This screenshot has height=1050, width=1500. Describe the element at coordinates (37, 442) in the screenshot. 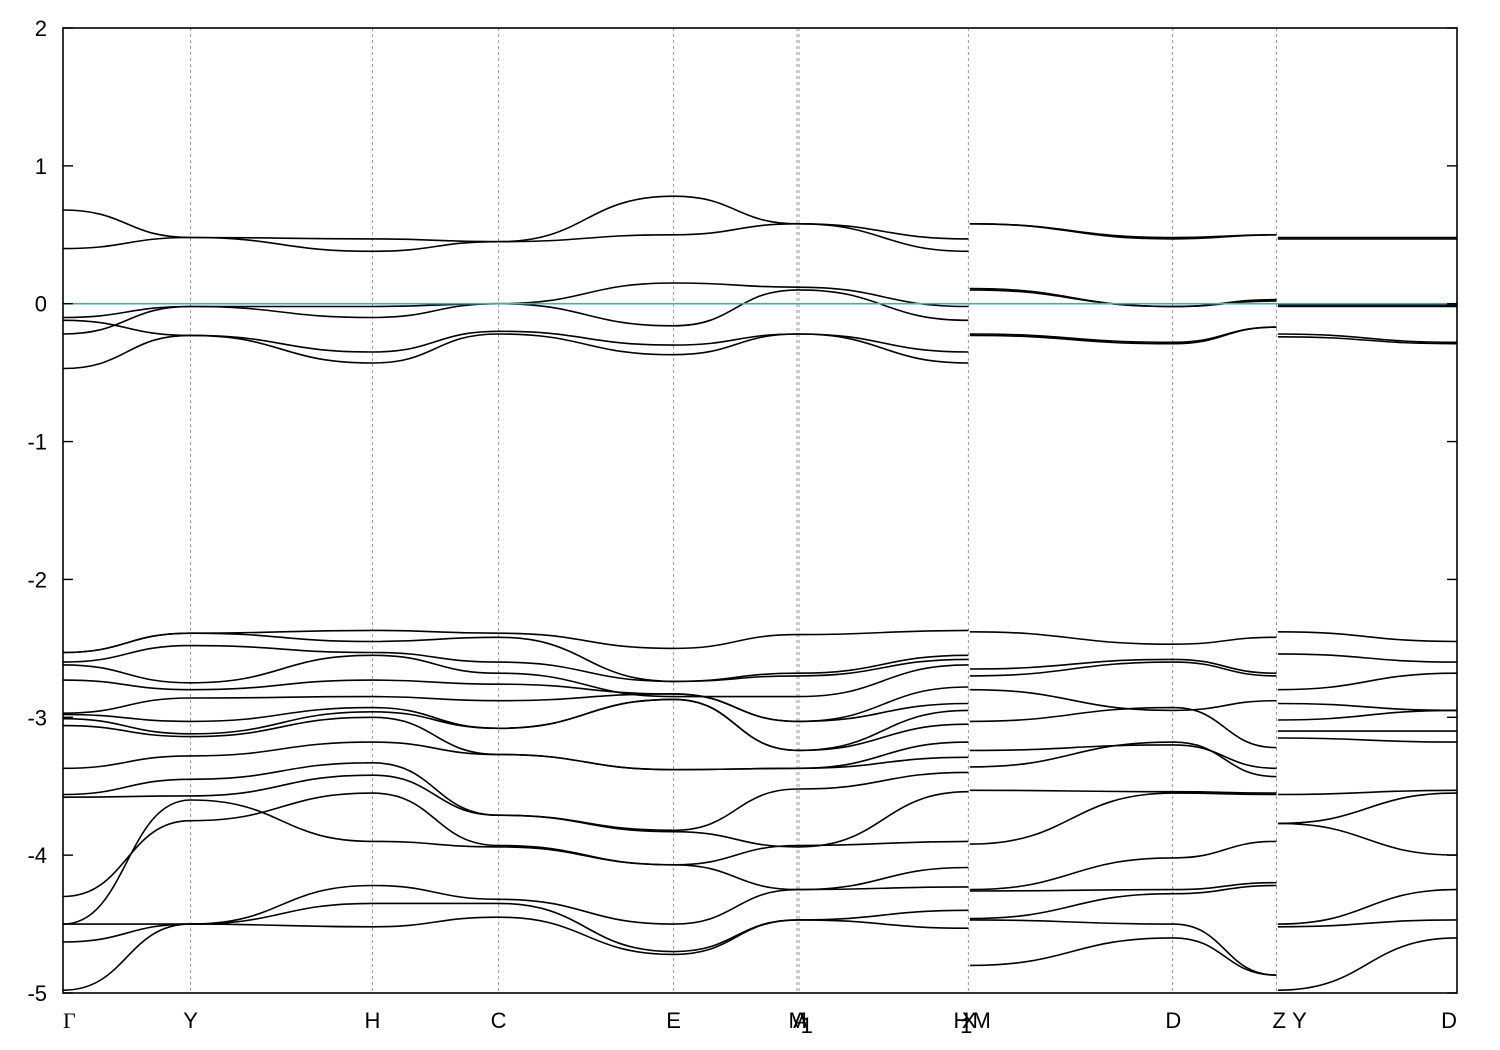

I see `y-tick-label: -1` at that location.